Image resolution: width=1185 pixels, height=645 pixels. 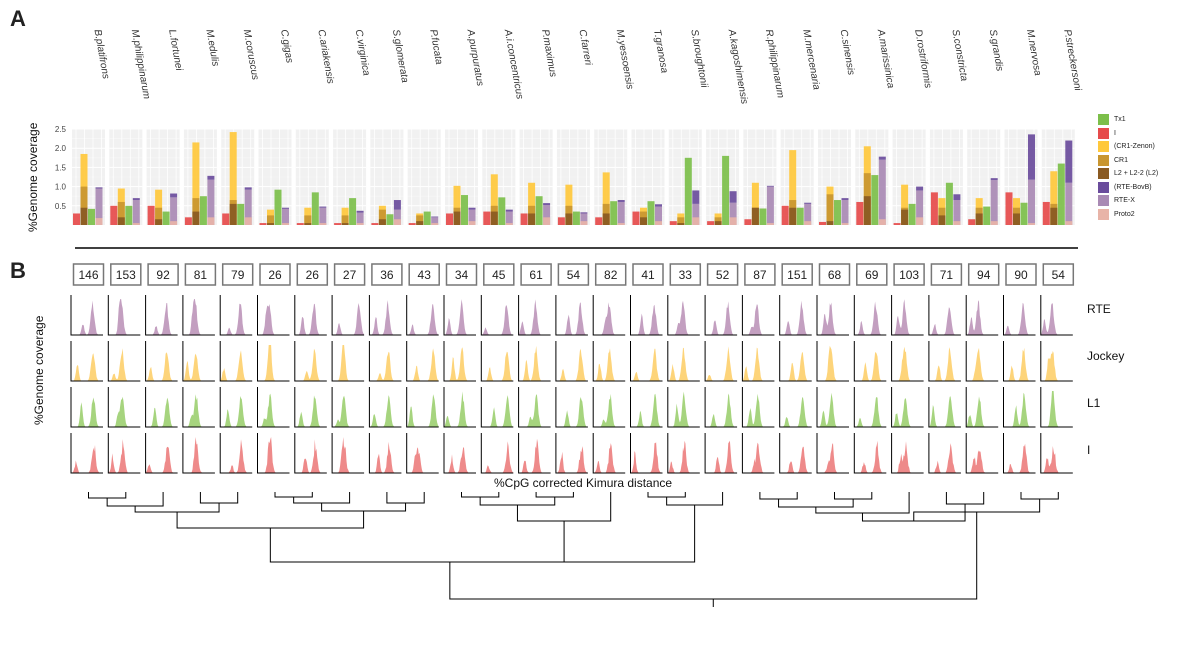 I want to click on bar-bovb, so click(x=174, y=195).